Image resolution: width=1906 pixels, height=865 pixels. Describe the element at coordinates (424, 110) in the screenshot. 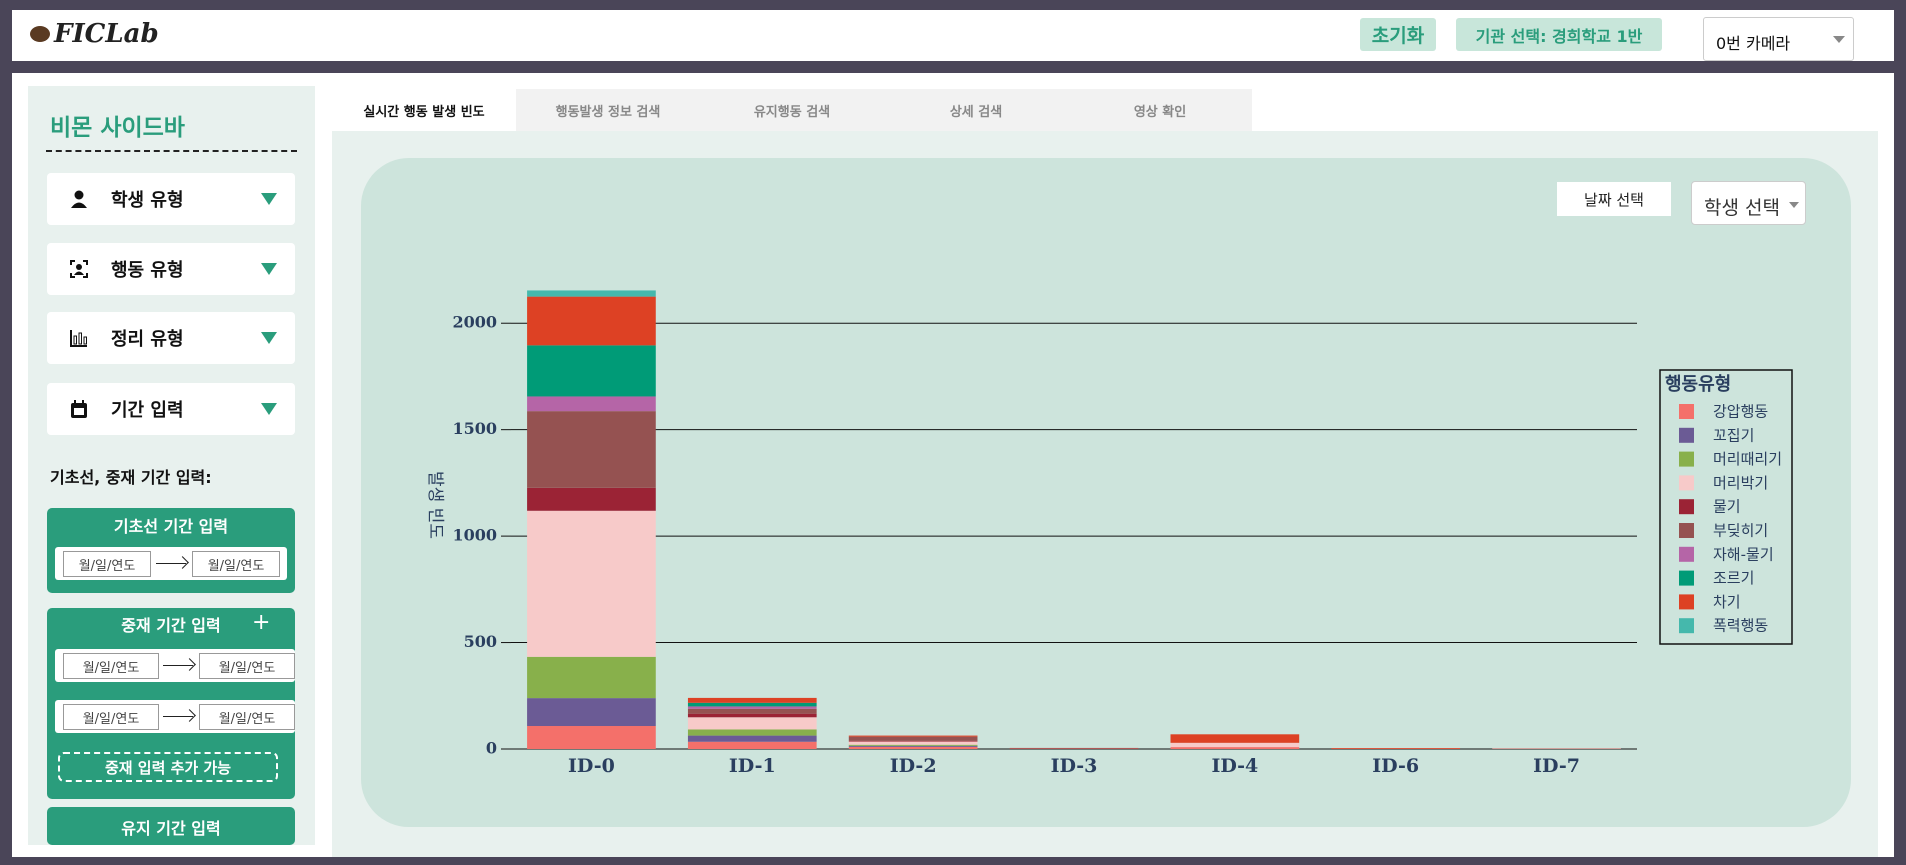

I see `tab: 실시간 행동 발생 빈도` at that location.